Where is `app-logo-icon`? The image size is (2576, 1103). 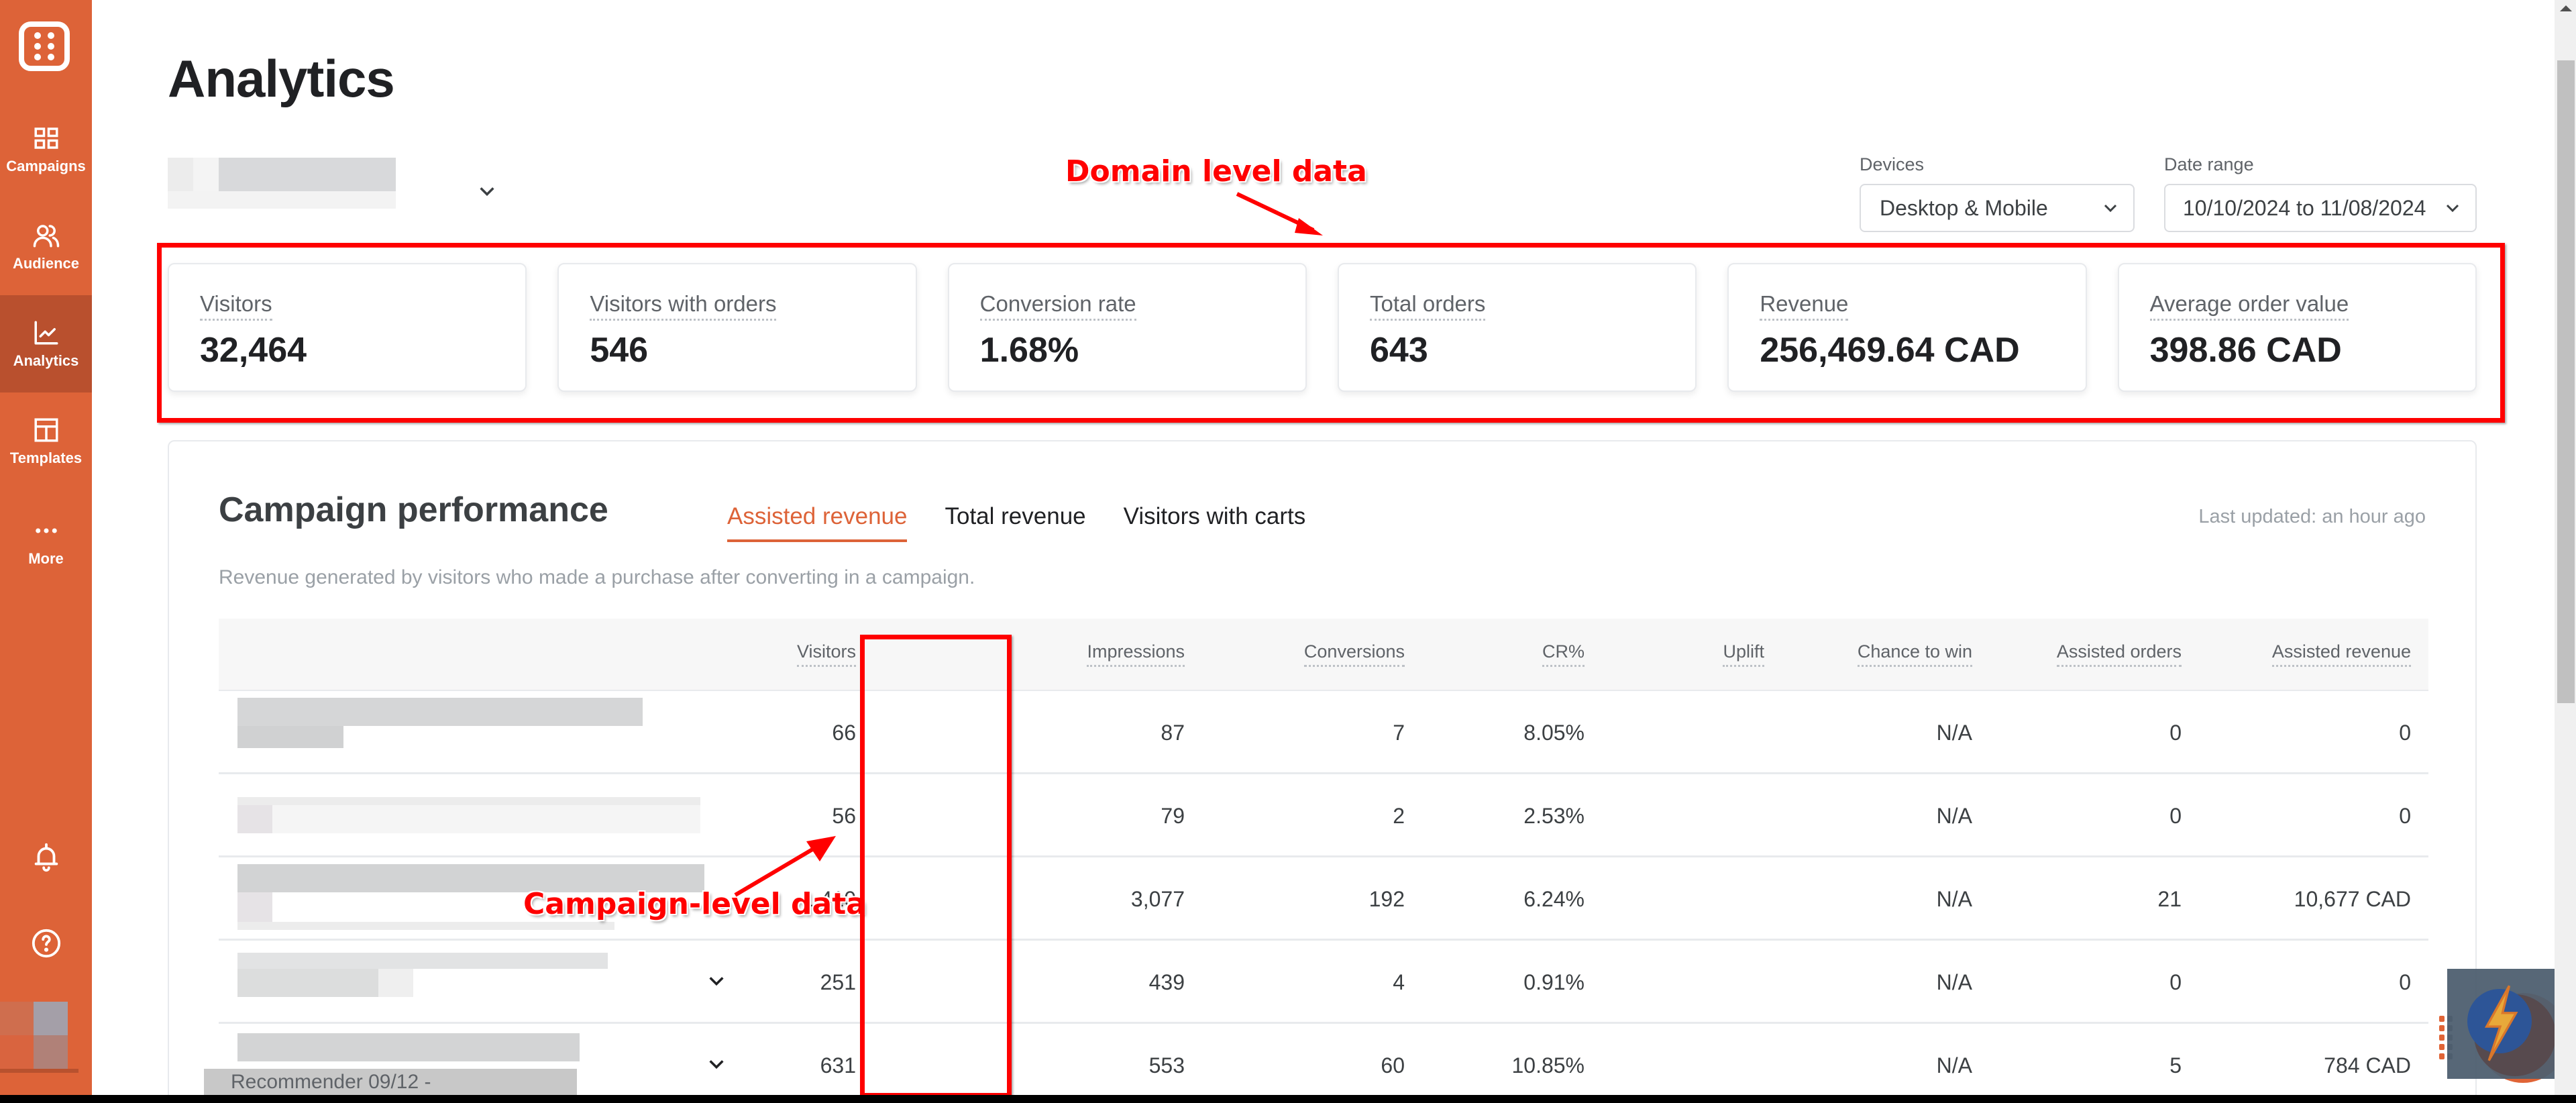 app-logo-icon is located at coordinates (44, 46).